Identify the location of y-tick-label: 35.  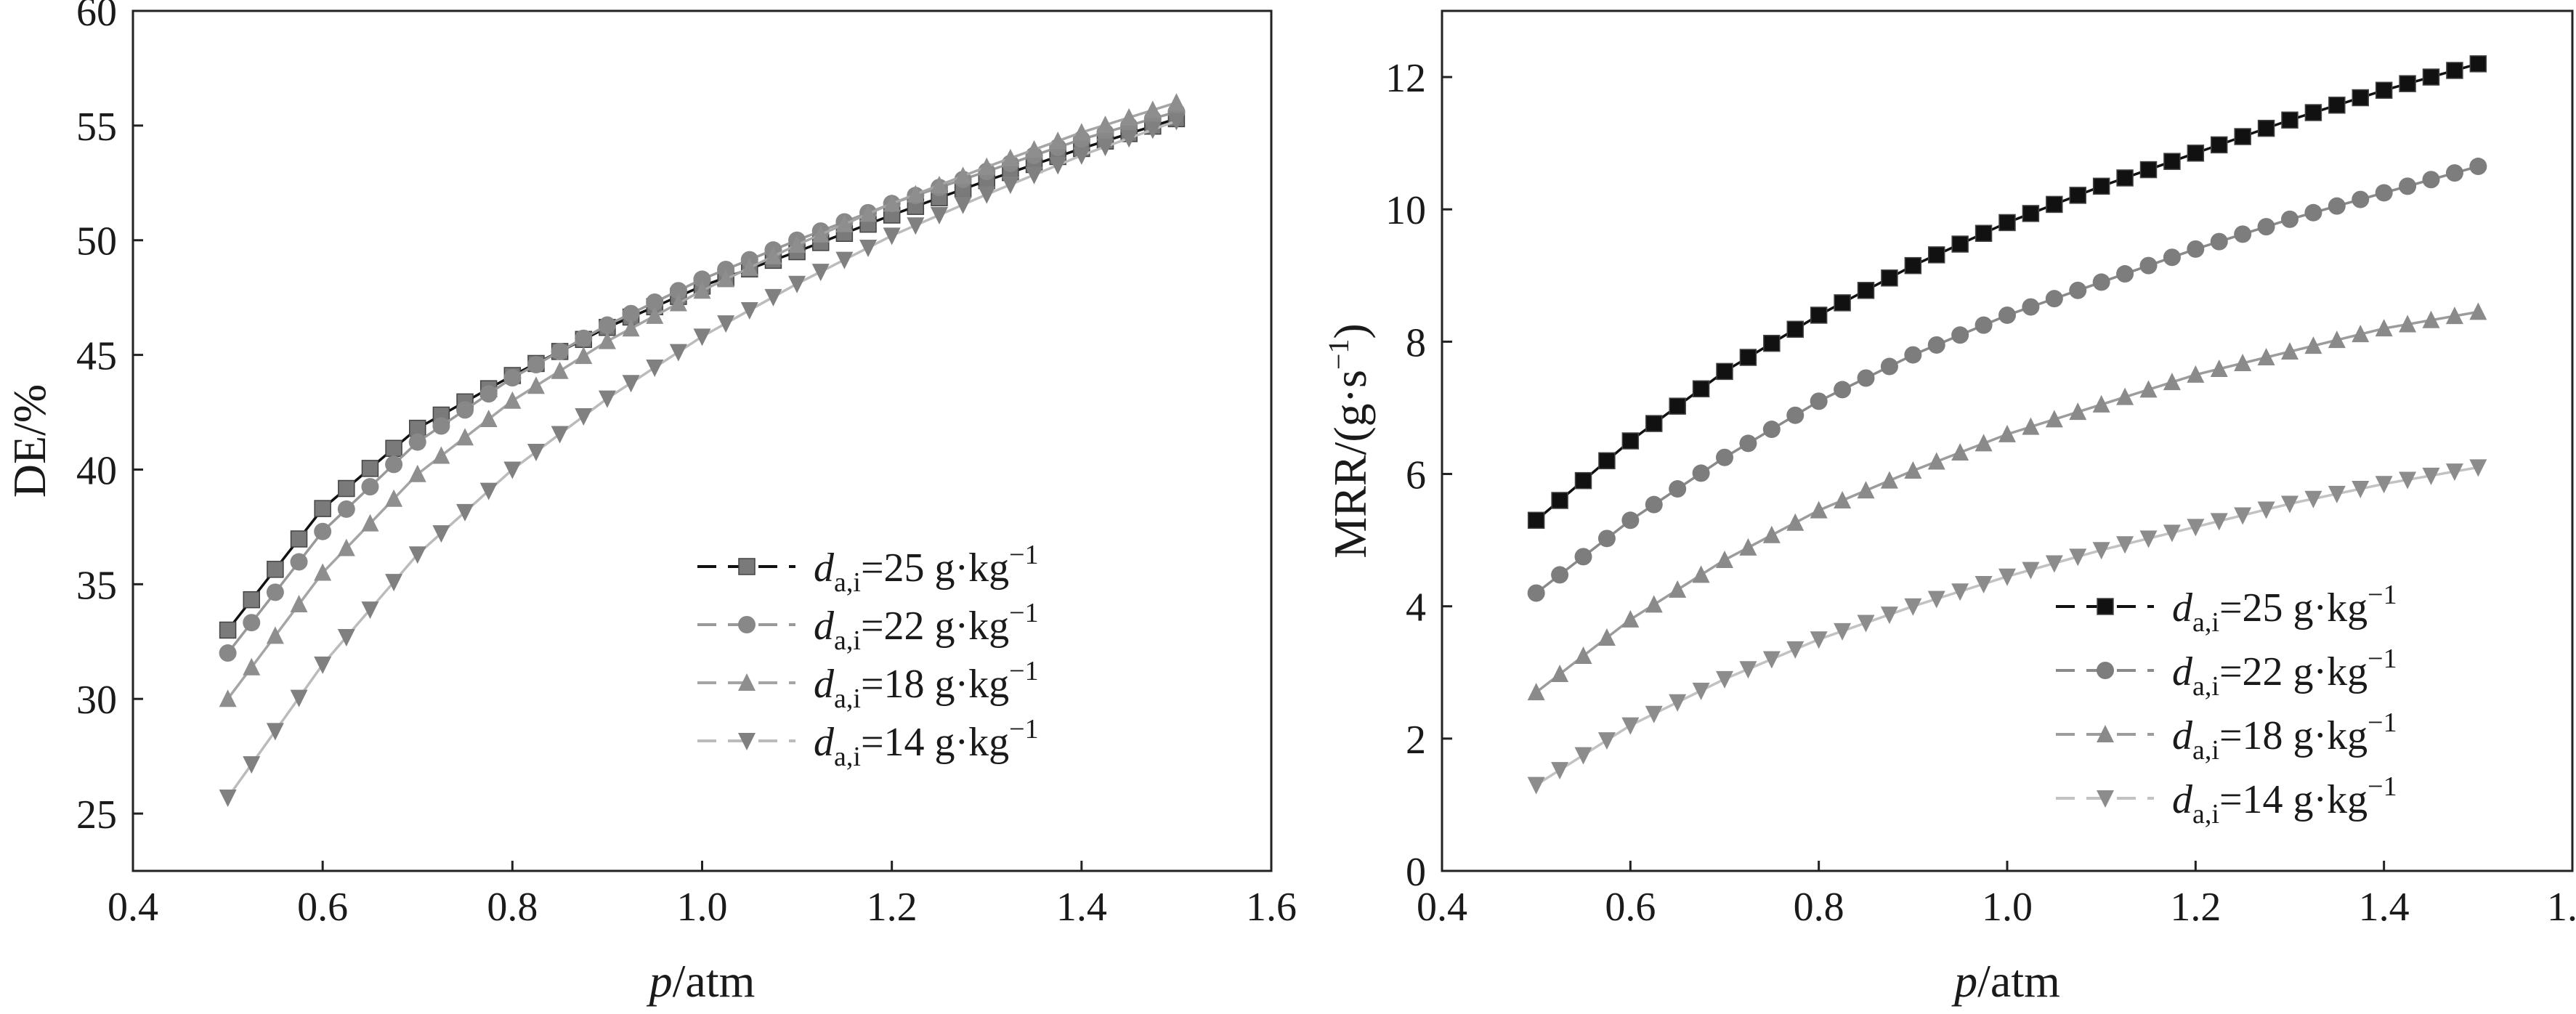
(97, 585).